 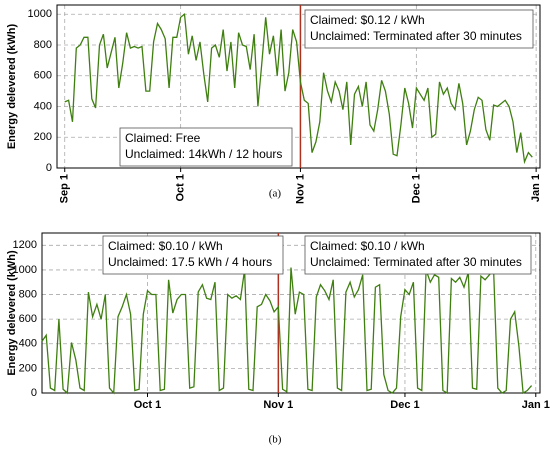 I want to click on x-tick-label: Sep 1, so click(x=65, y=188).